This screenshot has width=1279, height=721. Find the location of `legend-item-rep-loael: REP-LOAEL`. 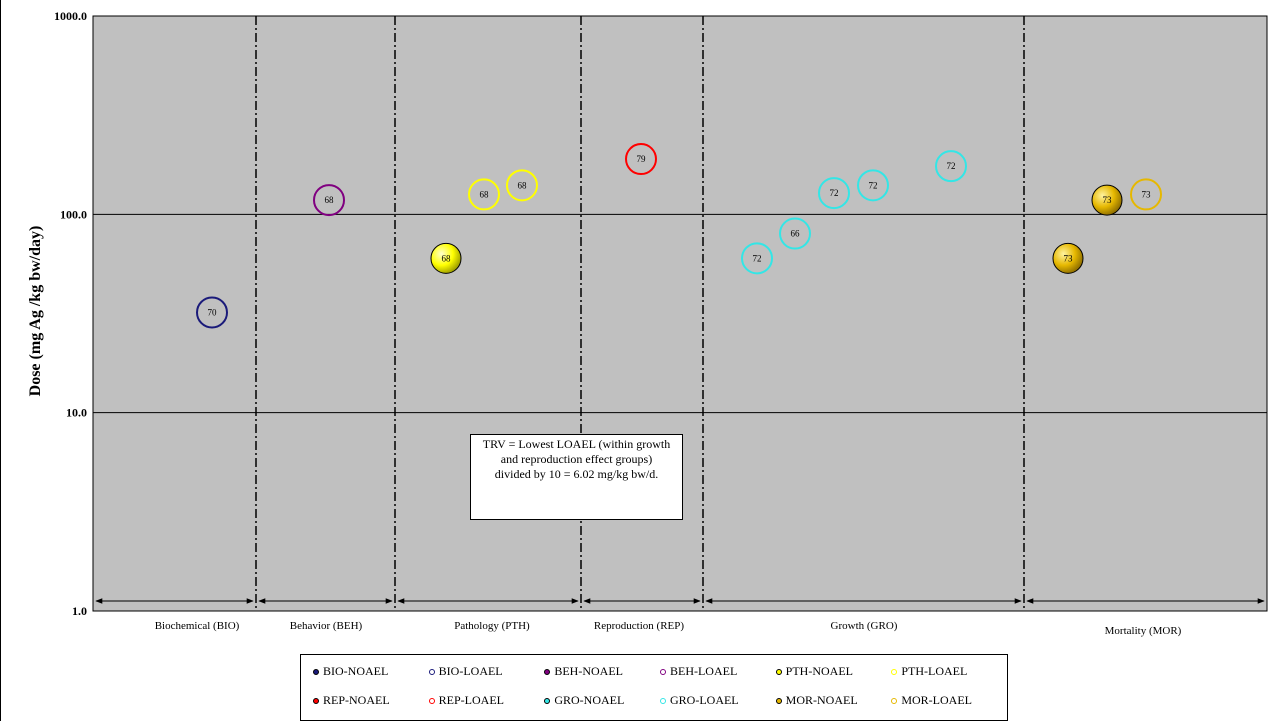

legend-item-rep-loael: REP-LOAEL is located at coordinates (486, 700).